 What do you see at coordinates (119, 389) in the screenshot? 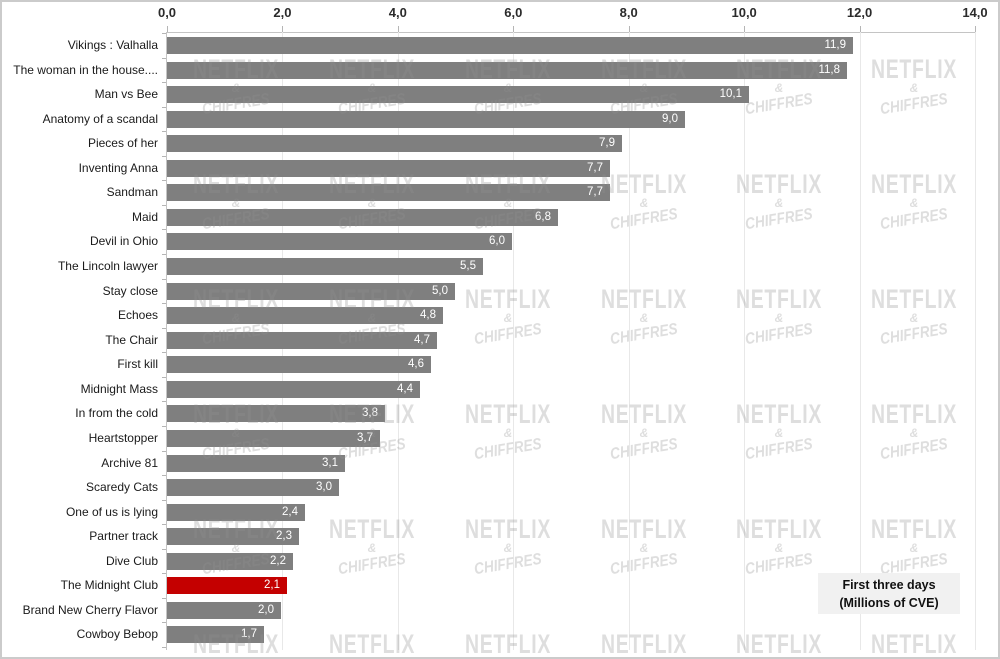
I see `category-label: Midnight Mass` at bounding box center [119, 389].